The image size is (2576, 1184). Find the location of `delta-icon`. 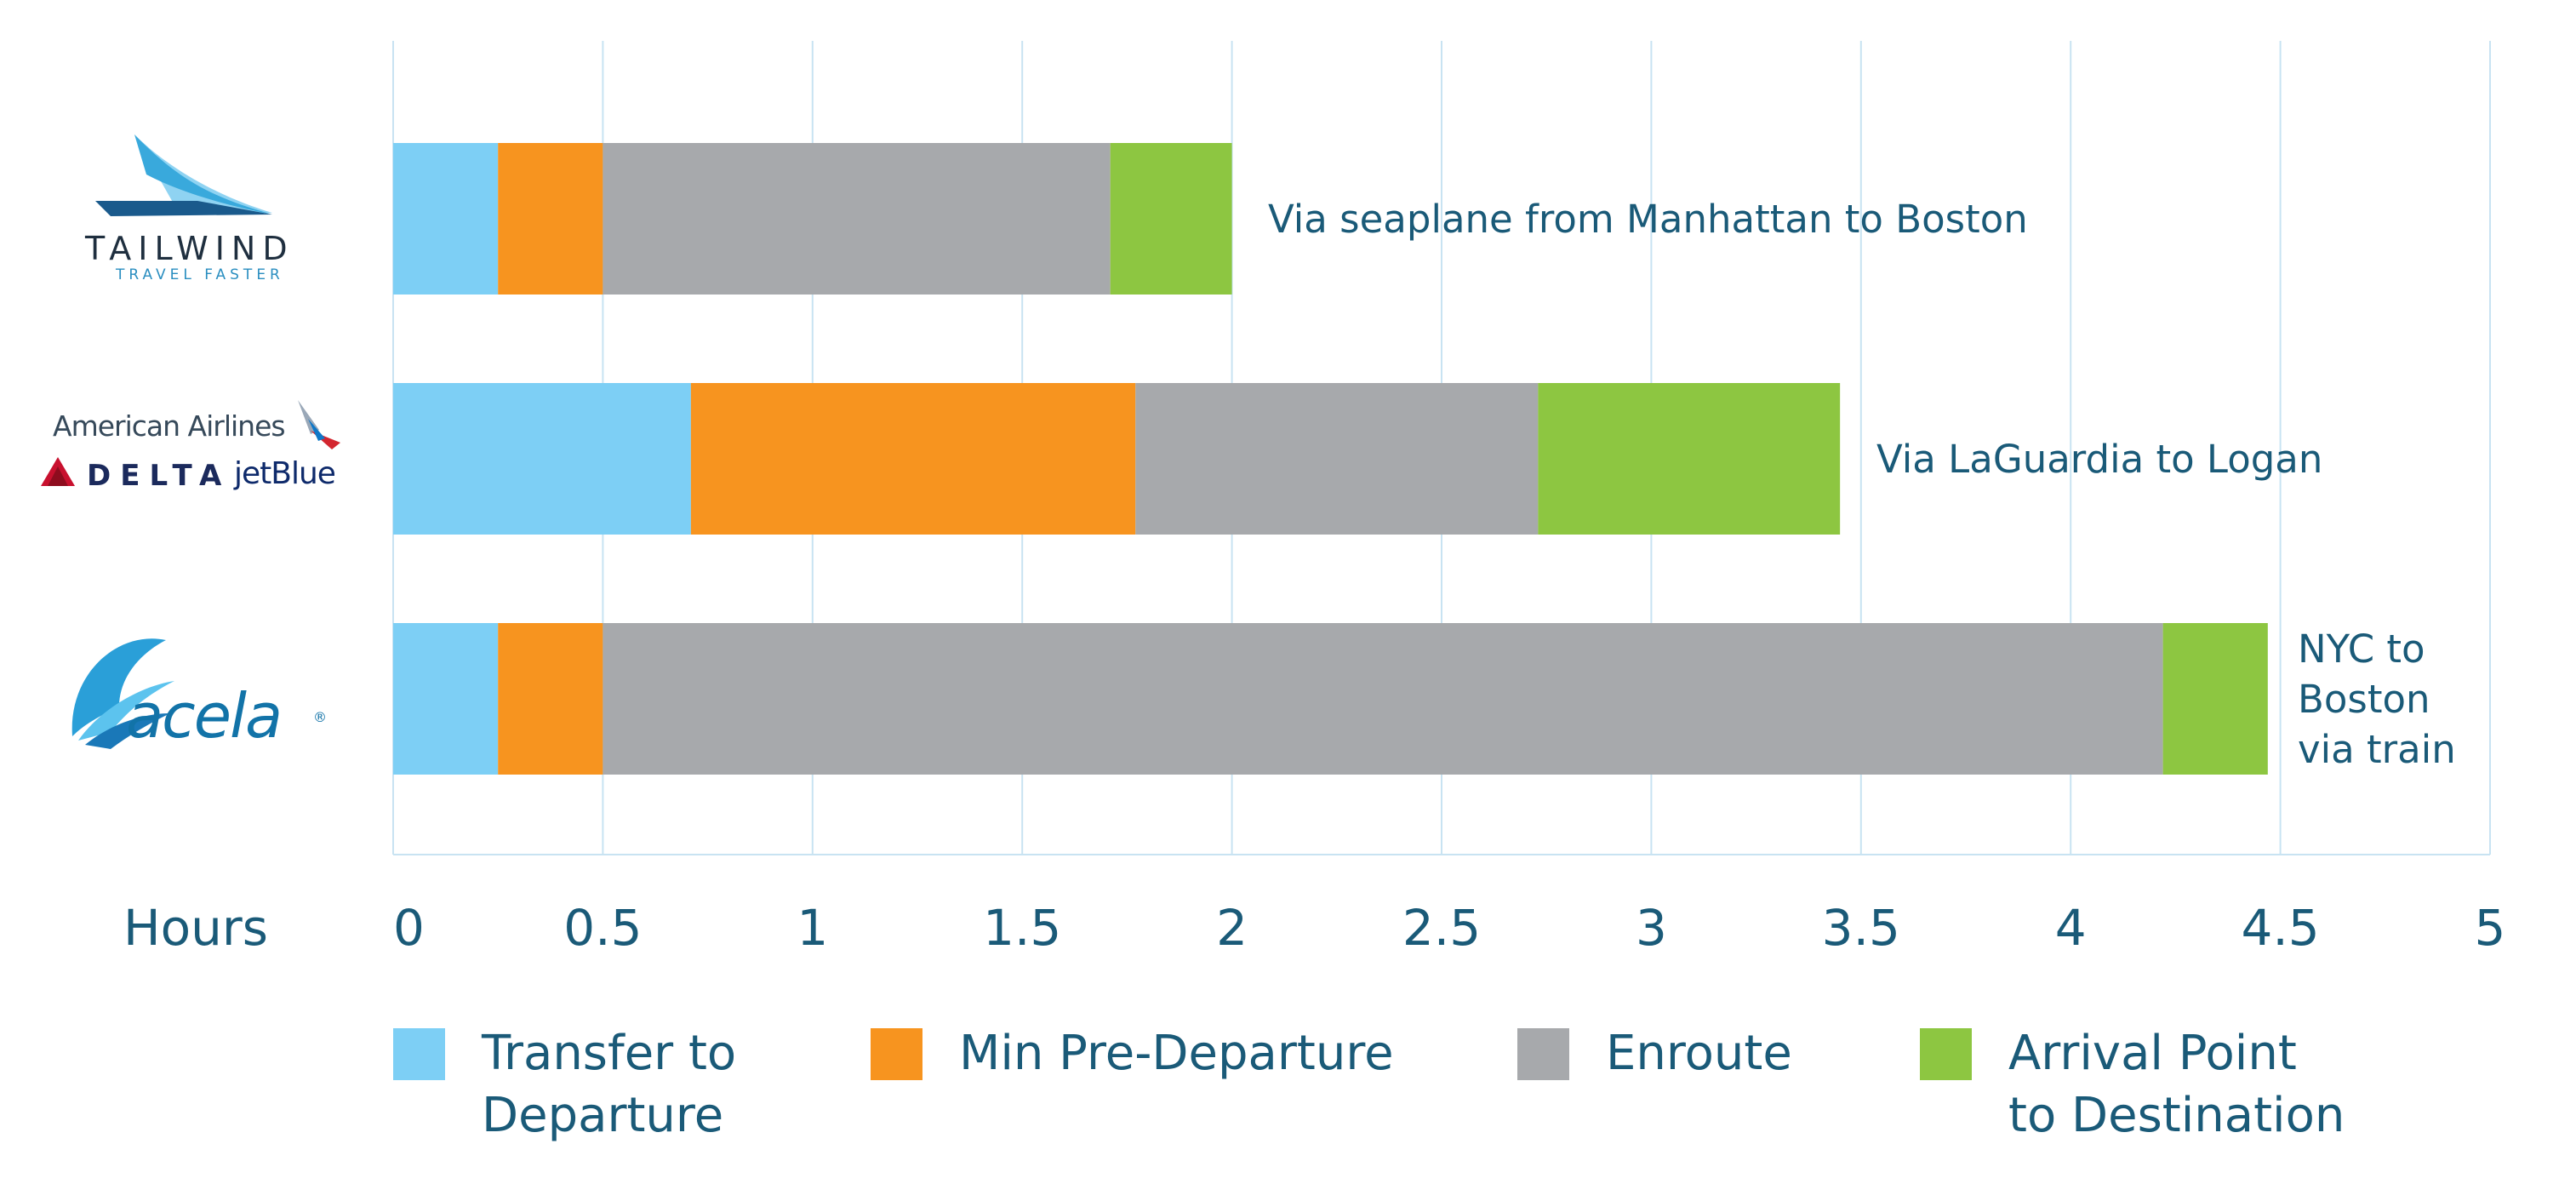

delta-icon is located at coordinates (58, 472).